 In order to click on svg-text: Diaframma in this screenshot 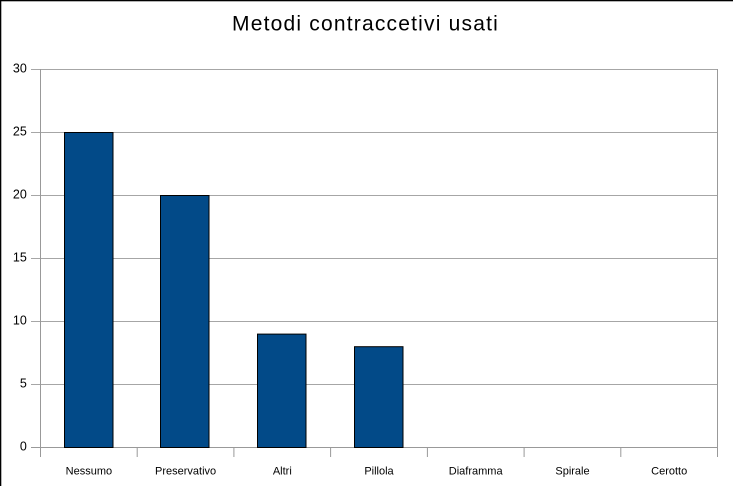, I will do `click(476, 471)`.